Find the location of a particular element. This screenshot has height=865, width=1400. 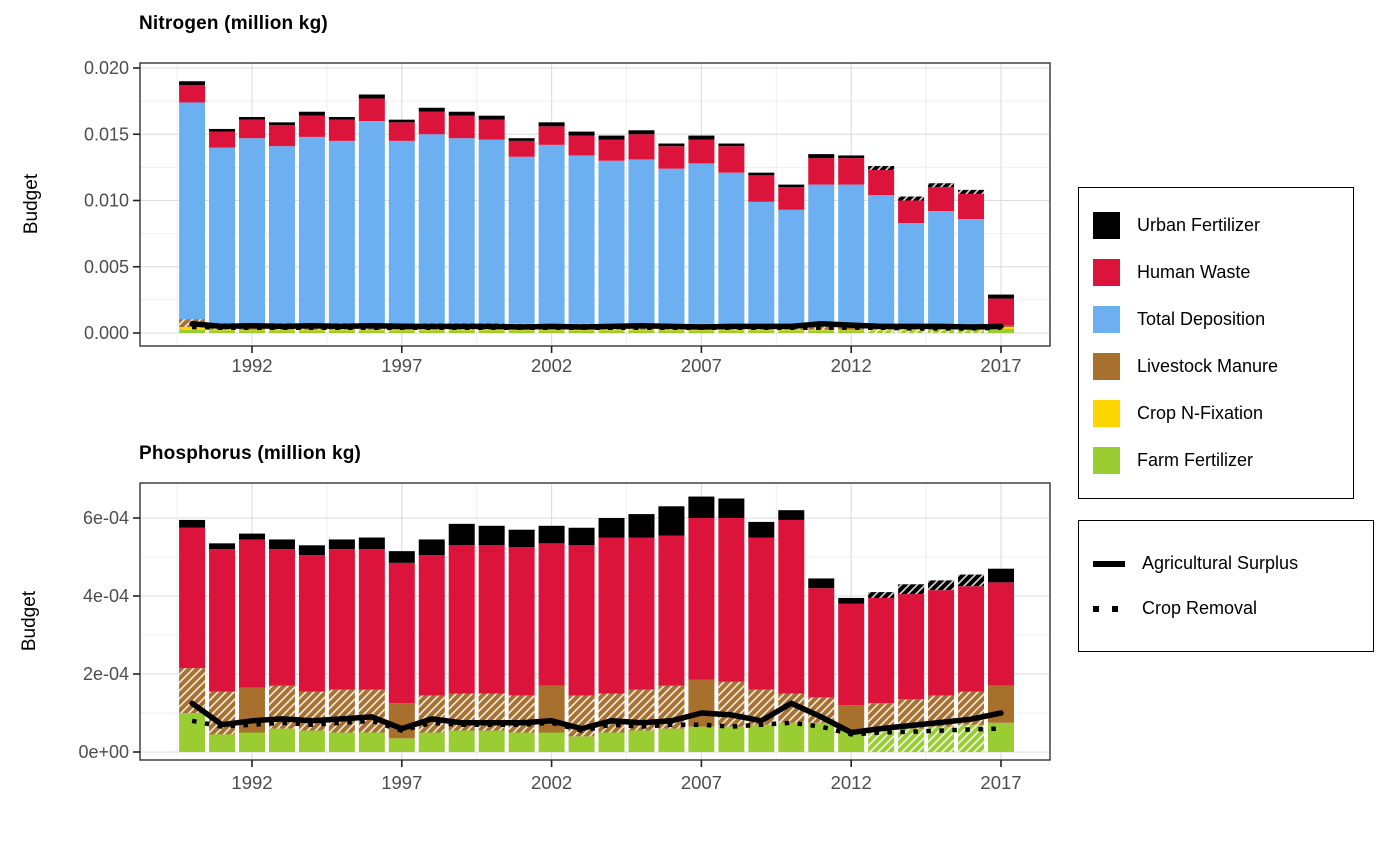

x-tick-label: 2002 is located at coordinates (551, 782).